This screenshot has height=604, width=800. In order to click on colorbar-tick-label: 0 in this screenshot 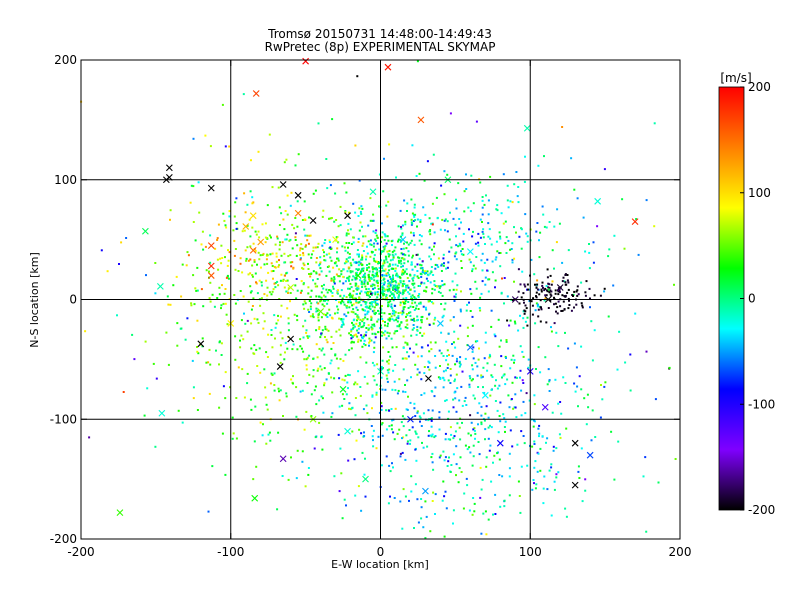, I will do `click(752, 299)`.